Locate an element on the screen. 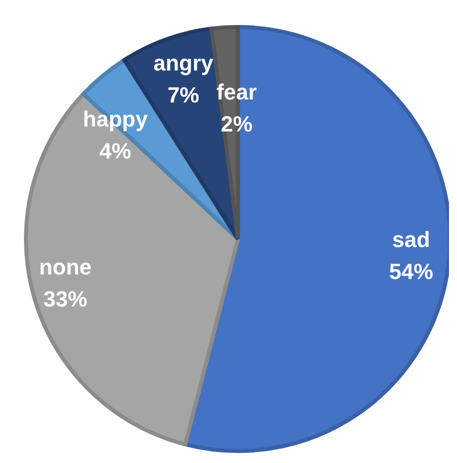  slice-label: happy is located at coordinates (115, 119).